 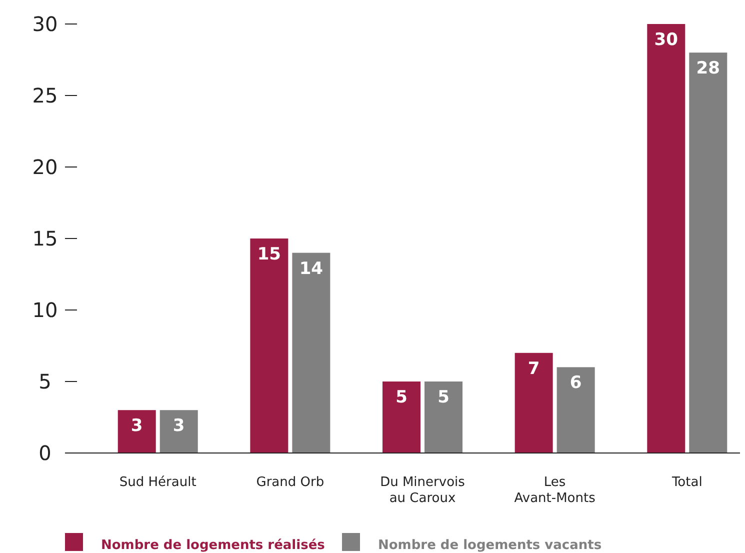 I want to click on y-tick-label: 0, so click(x=45, y=453).